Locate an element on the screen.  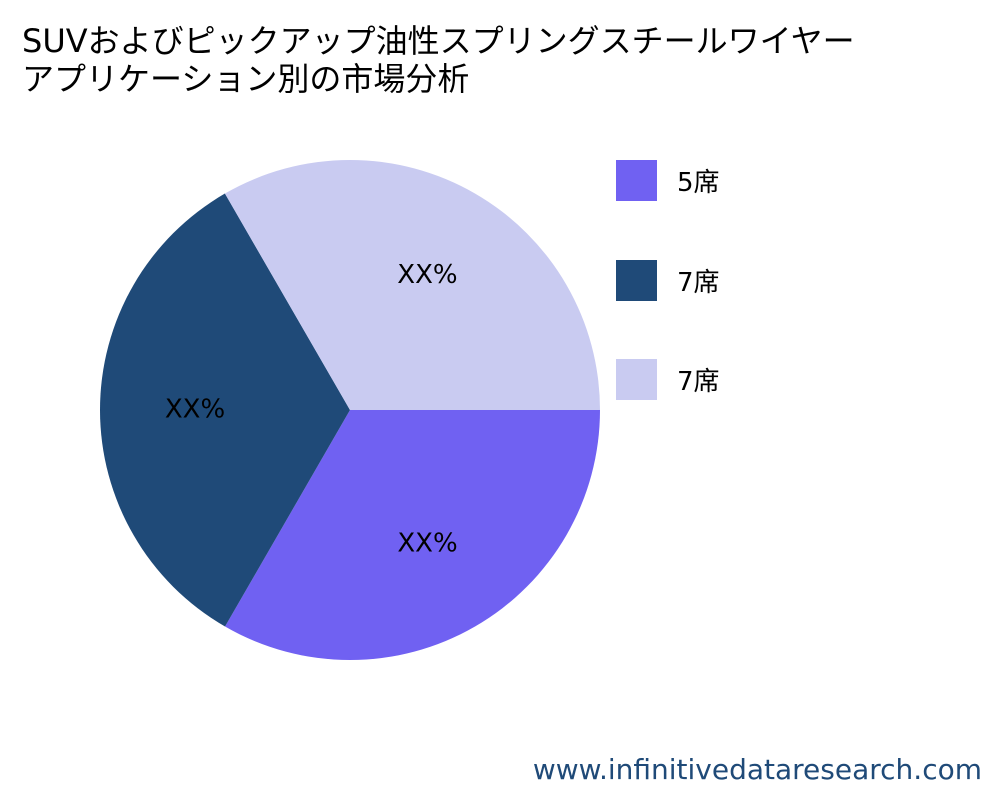
legend-item-7-seats: 7席 is located at coordinates (668, 280).